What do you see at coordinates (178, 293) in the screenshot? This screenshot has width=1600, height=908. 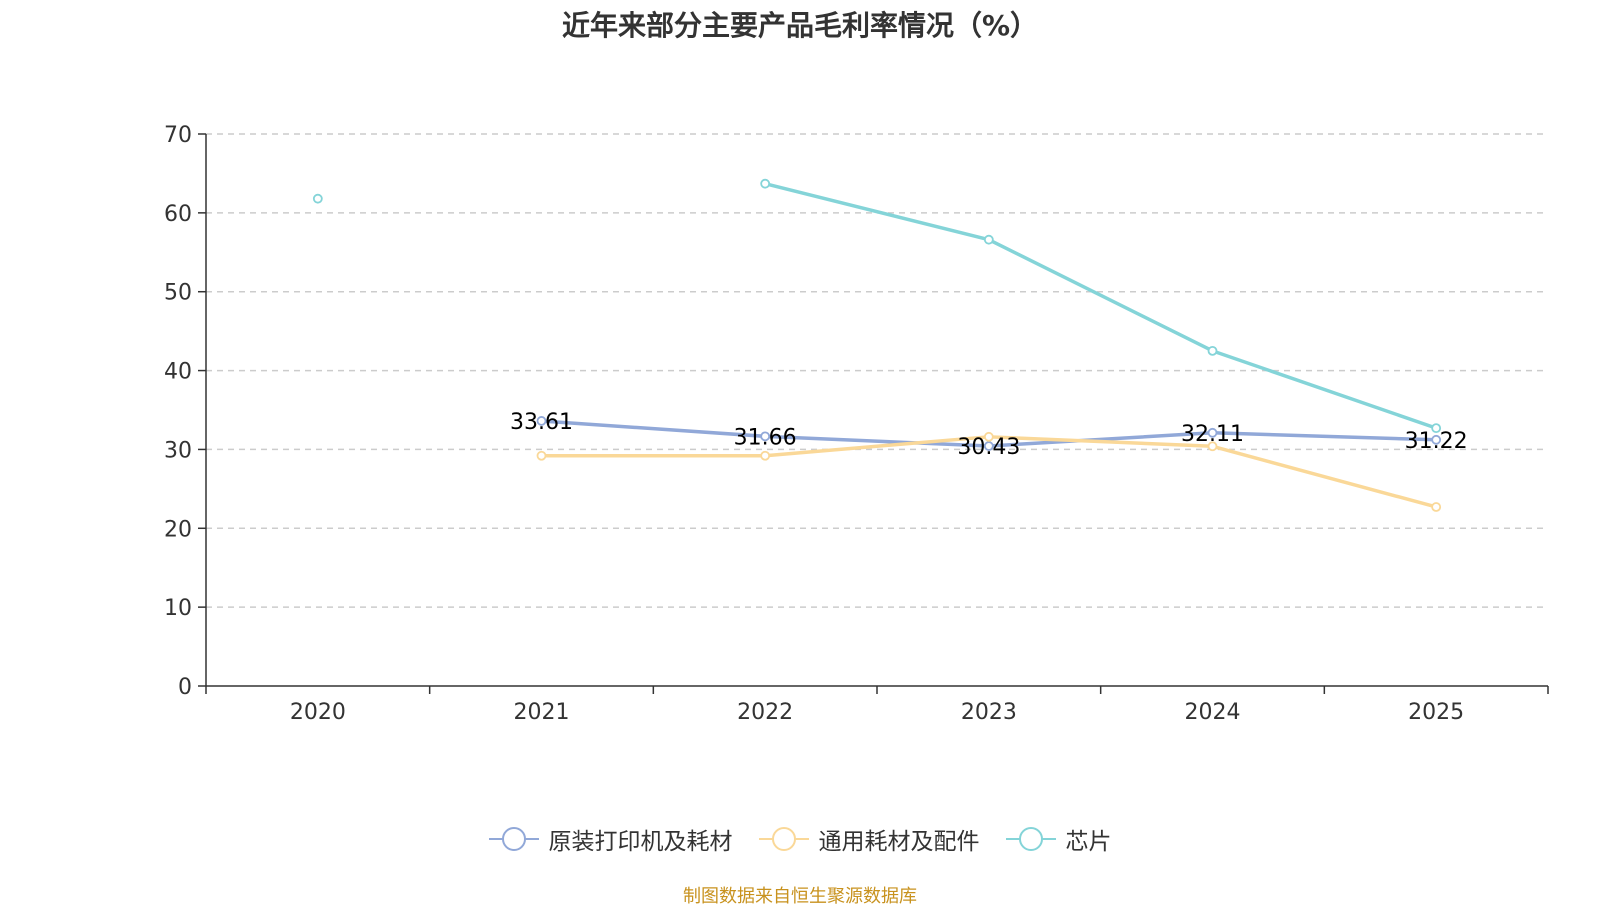 I see `y-tick-label: 50` at bounding box center [178, 293].